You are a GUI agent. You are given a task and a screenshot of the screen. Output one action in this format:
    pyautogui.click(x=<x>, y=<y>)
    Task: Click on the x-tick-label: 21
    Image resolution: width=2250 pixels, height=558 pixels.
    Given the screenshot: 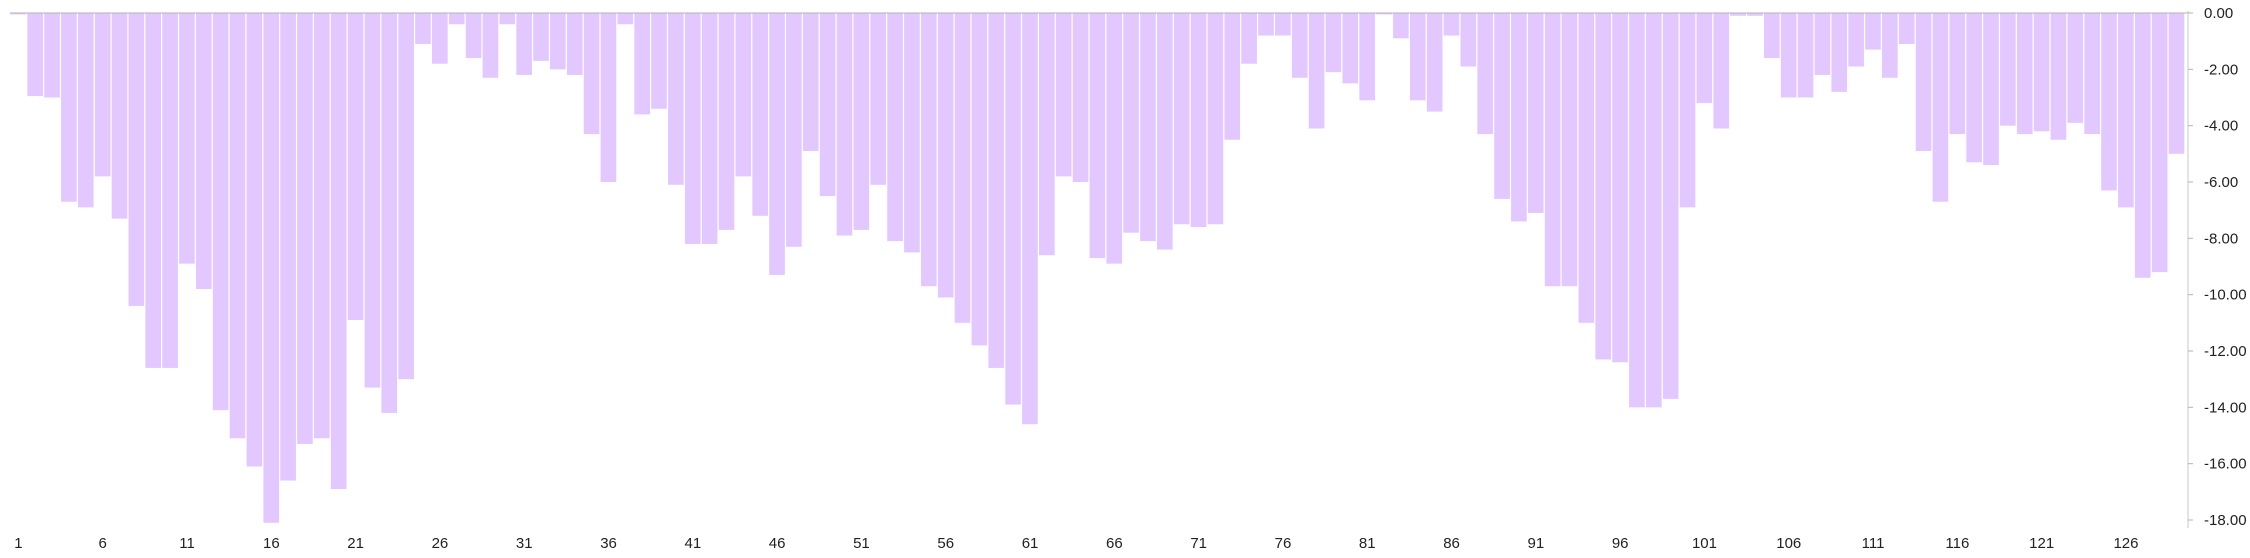 What is the action you would take?
    pyautogui.click(x=355, y=543)
    